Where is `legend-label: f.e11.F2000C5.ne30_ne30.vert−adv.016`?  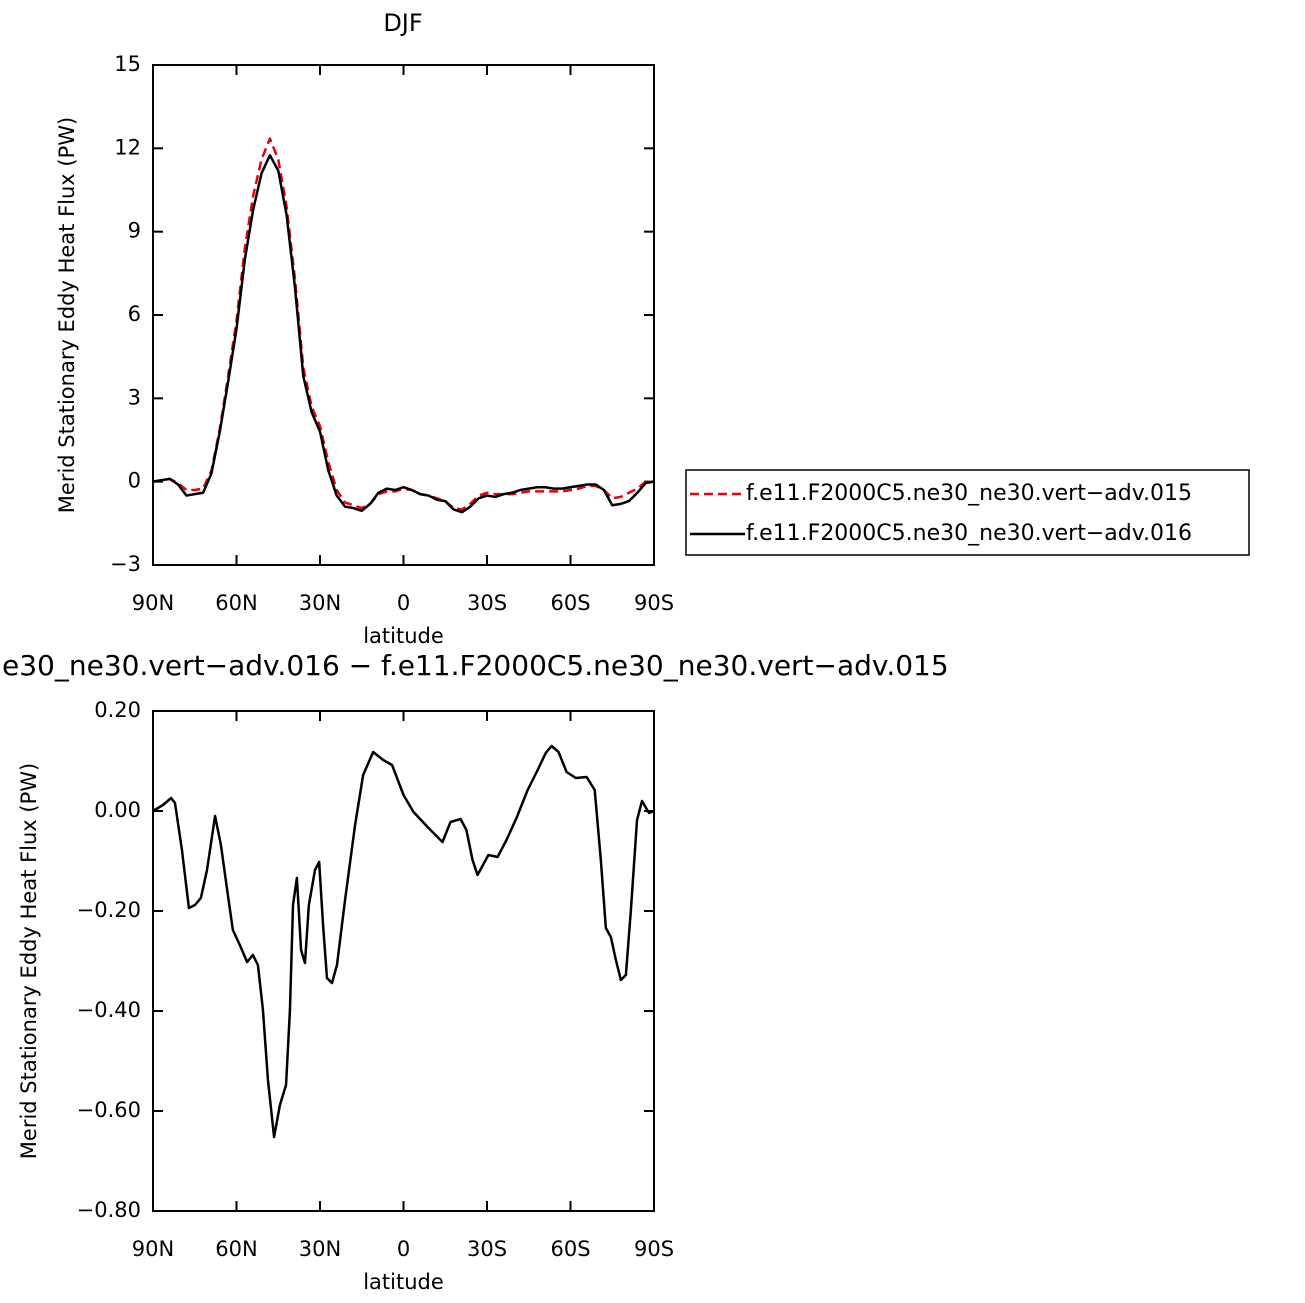 legend-label: f.e11.F2000C5.ne30_ne30.vert−adv.016 is located at coordinates (969, 533).